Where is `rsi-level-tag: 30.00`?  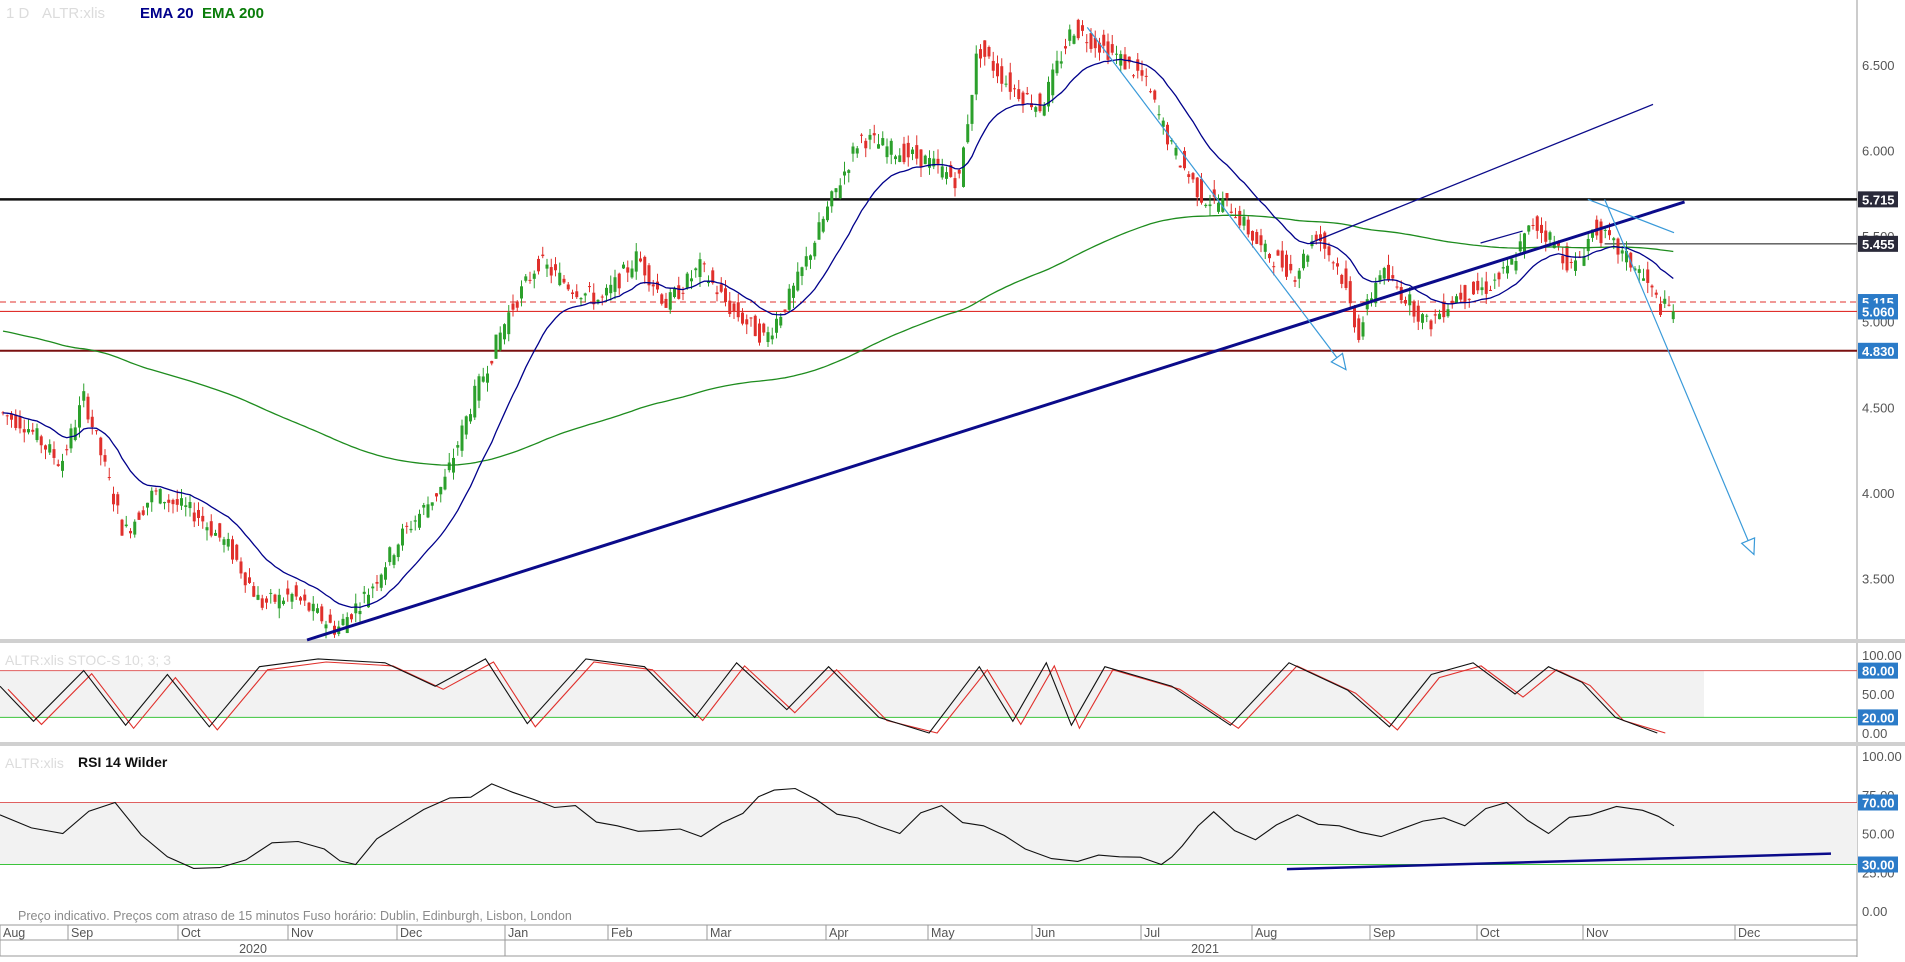 rsi-level-tag: 30.00 is located at coordinates (1878, 865).